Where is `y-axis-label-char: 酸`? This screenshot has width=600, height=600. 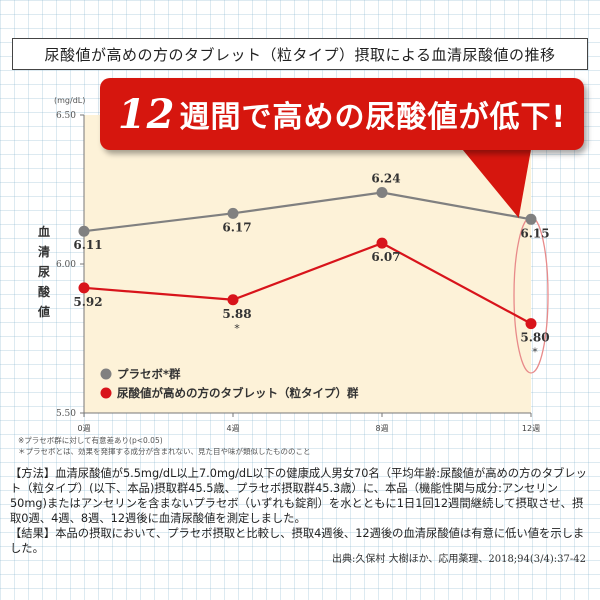 y-axis-label-char: 酸 is located at coordinates (44, 291).